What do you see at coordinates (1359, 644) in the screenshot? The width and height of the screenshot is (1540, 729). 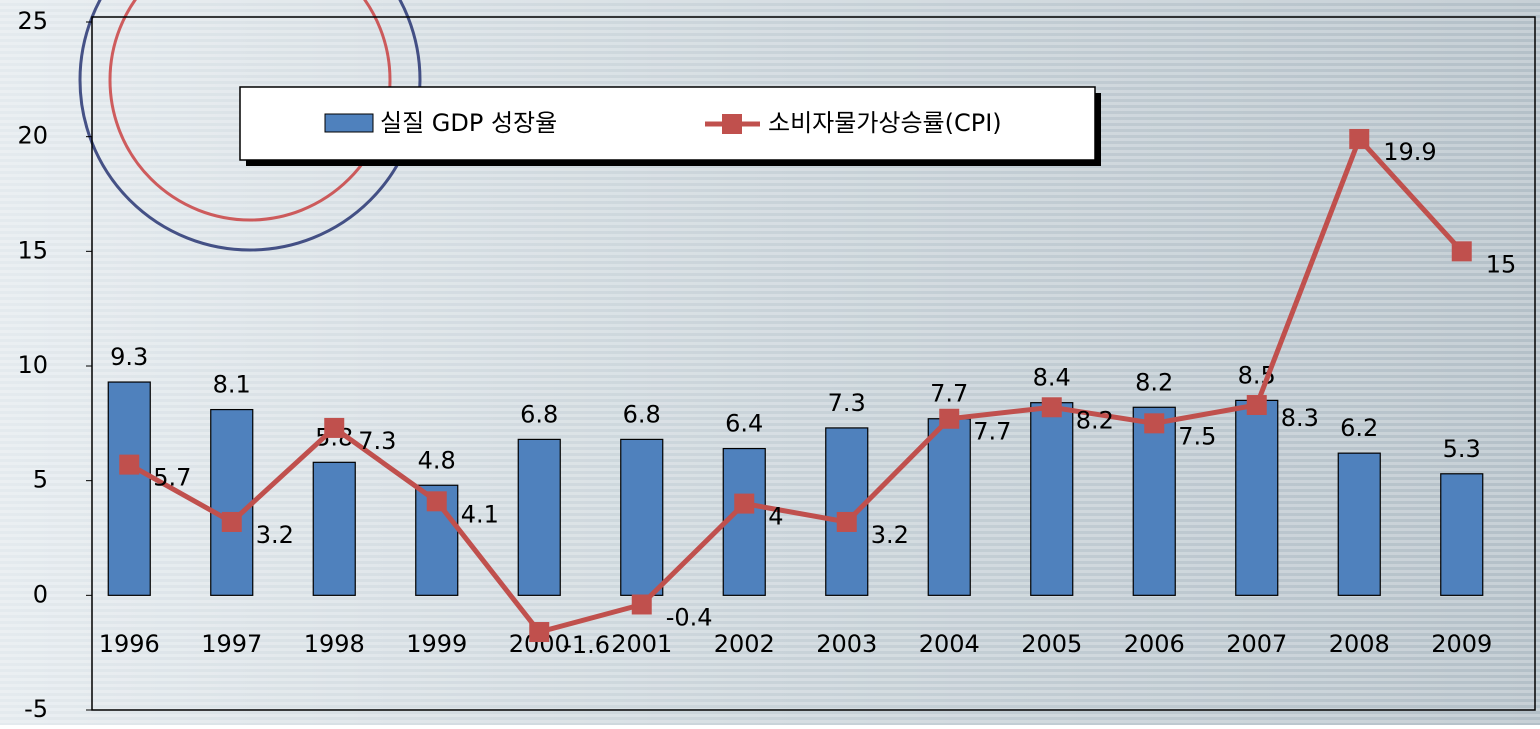 I see `x-tick-label: 2008` at bounding box center [1359, 644].